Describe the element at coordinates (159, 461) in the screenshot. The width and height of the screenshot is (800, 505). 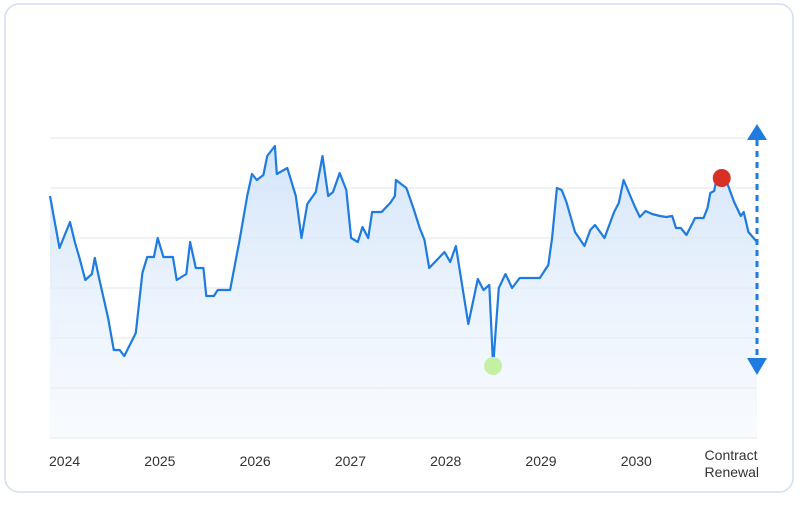
I see `x-tick-label: 2025` at that location.